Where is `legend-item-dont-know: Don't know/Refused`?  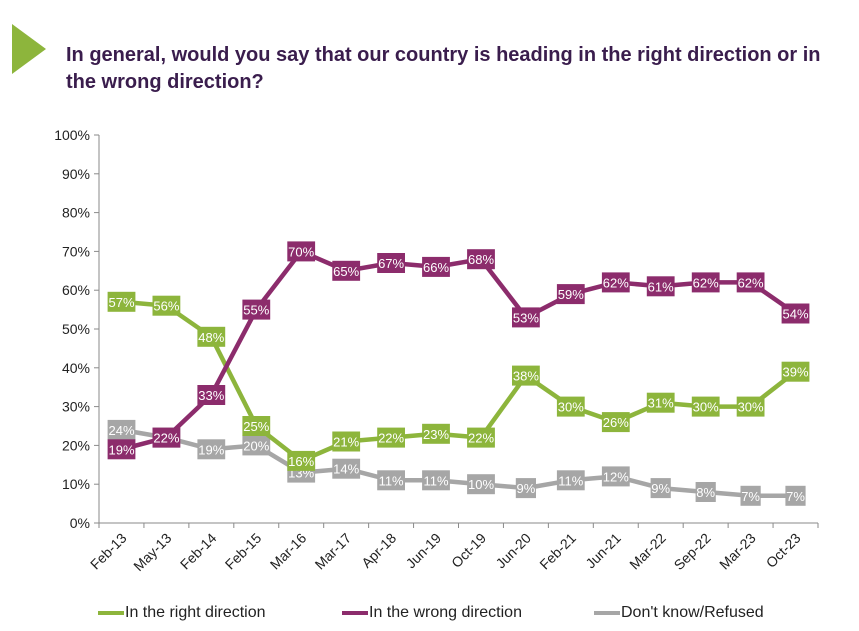 legend-item-dont-know: Don't know/Refused is located at coordinates (679, 613).